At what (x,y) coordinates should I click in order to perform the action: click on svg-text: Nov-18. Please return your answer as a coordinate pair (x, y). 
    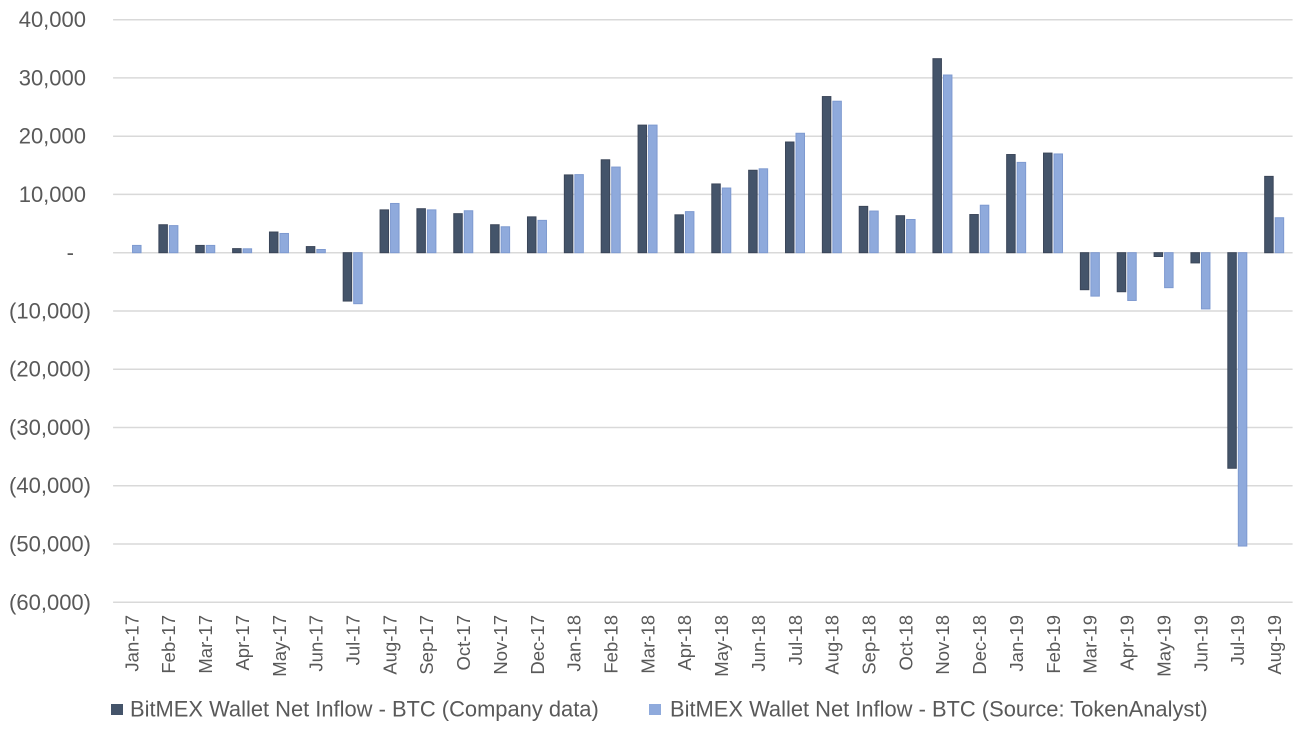
    Looking at the image, I should click on (942, 645).